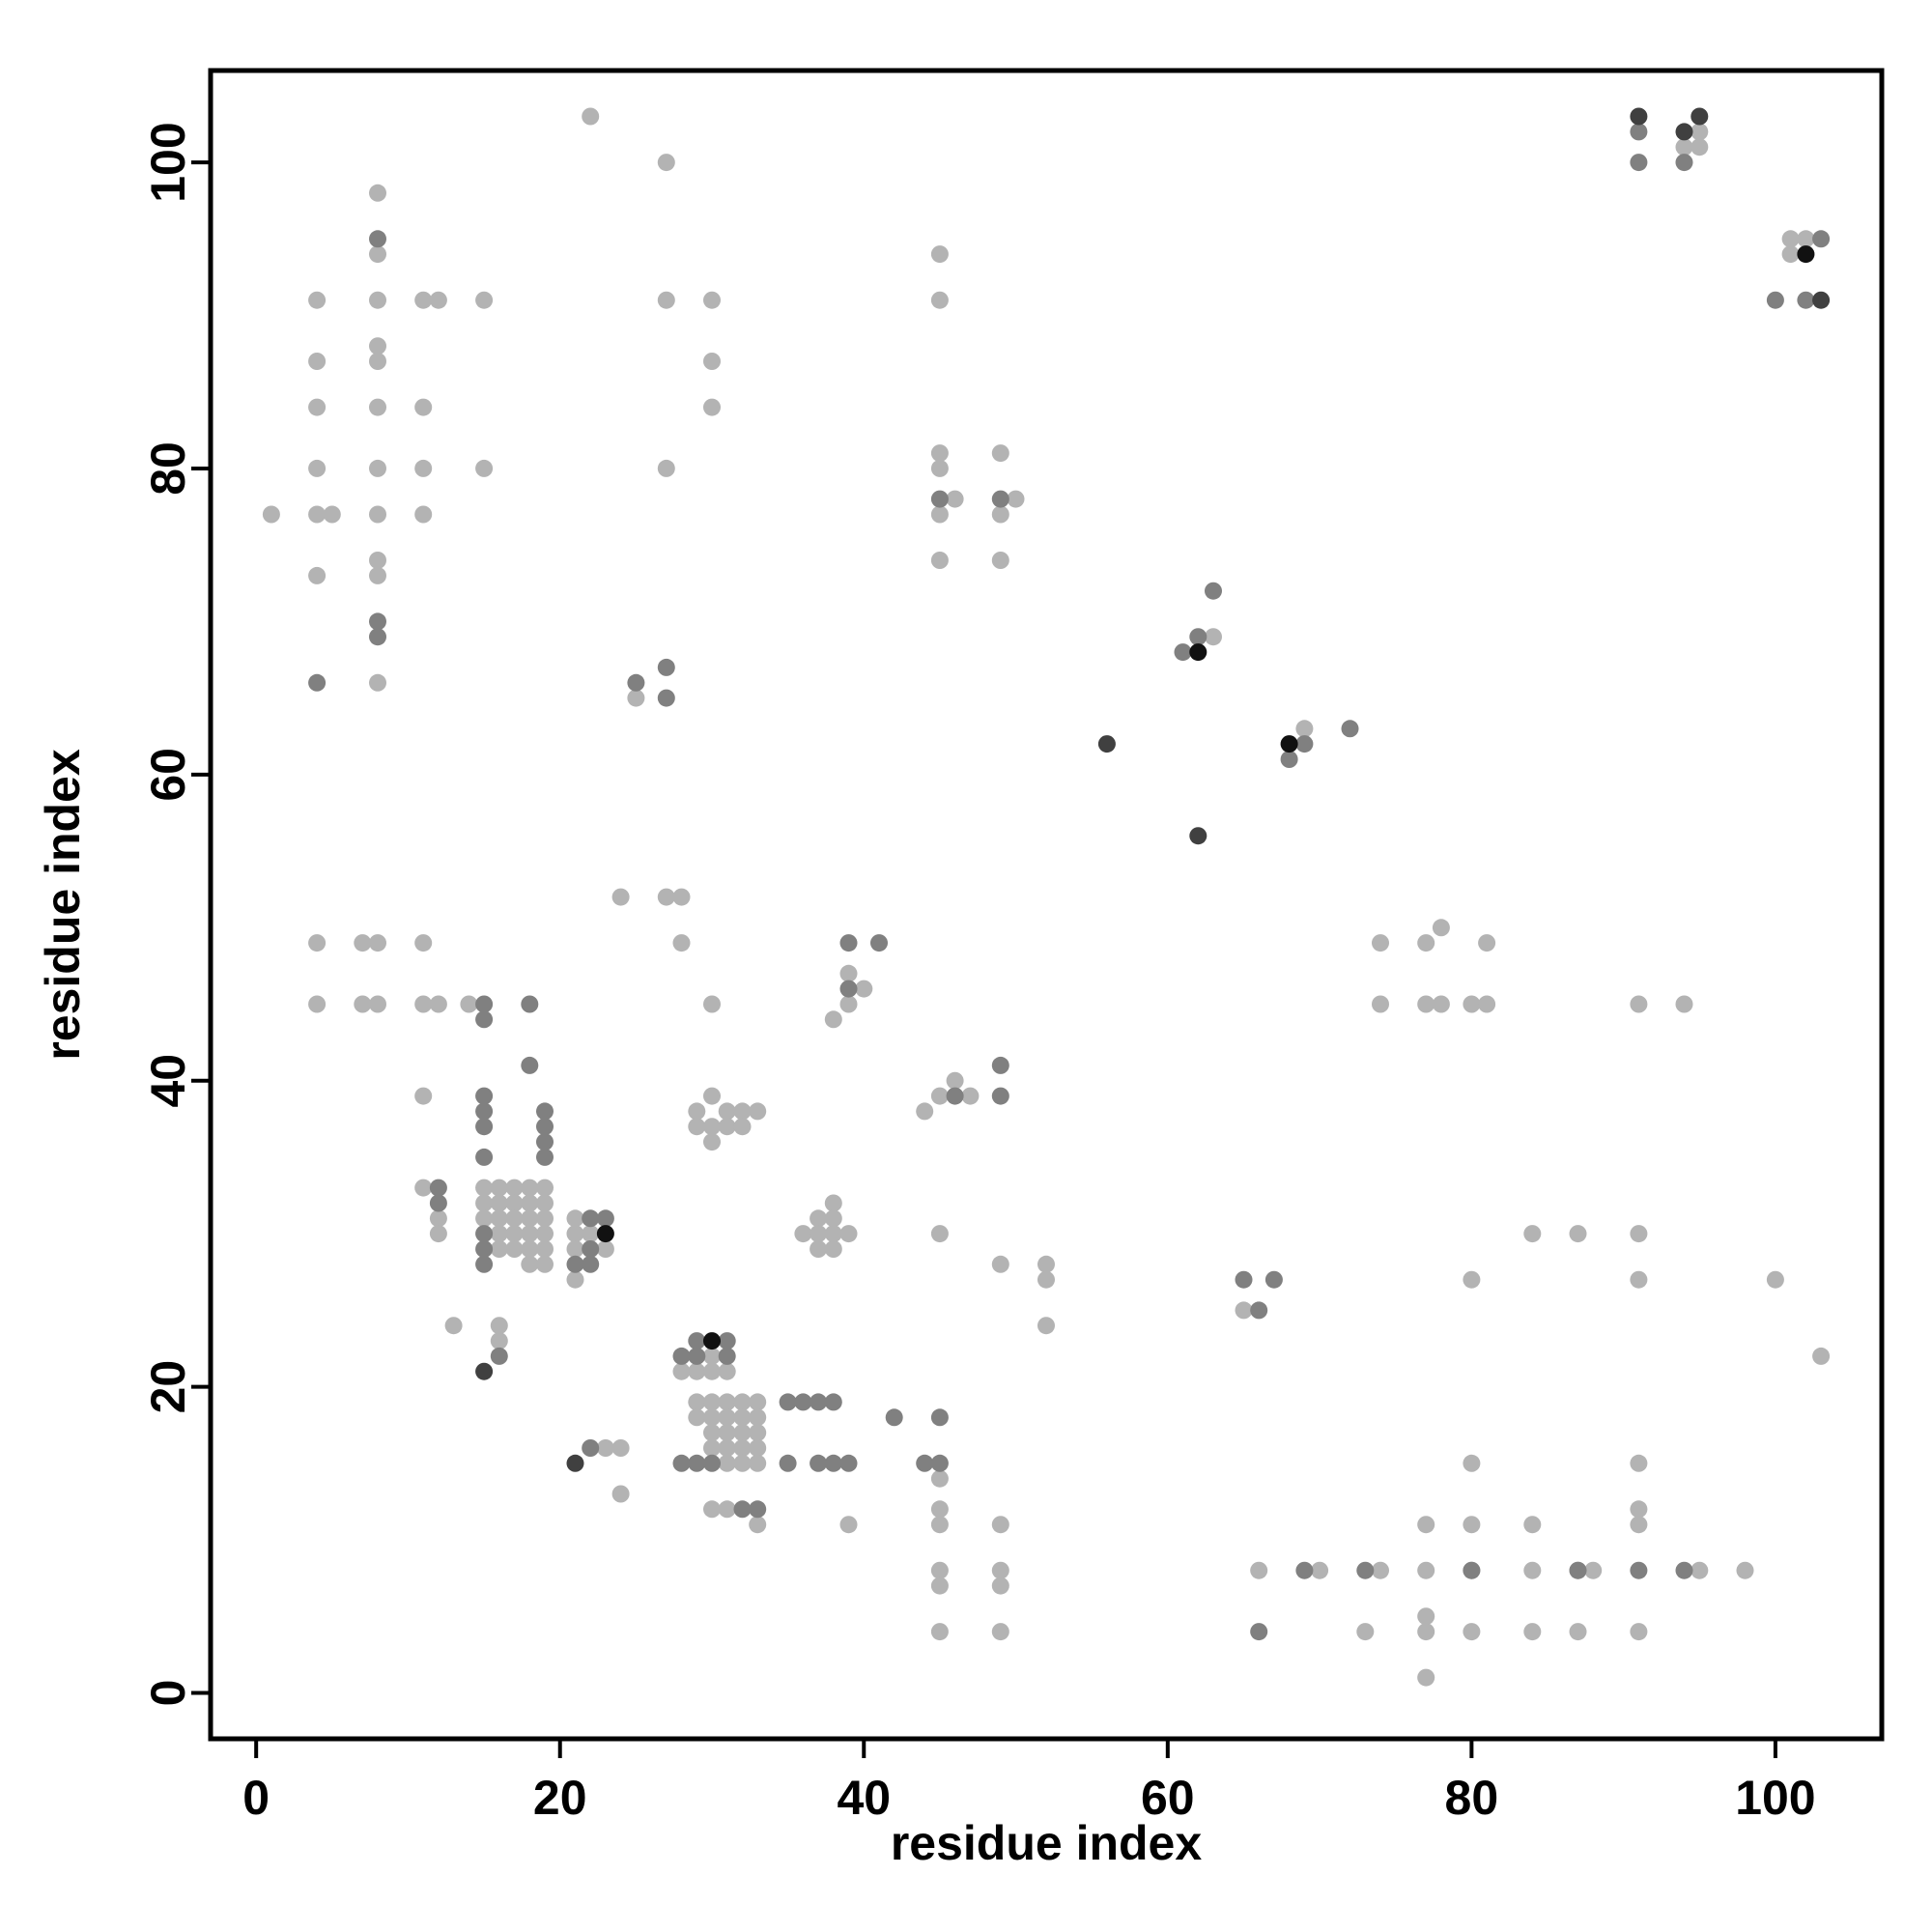  I want to click on x-tick-label: 60, so click(1168, 1798).